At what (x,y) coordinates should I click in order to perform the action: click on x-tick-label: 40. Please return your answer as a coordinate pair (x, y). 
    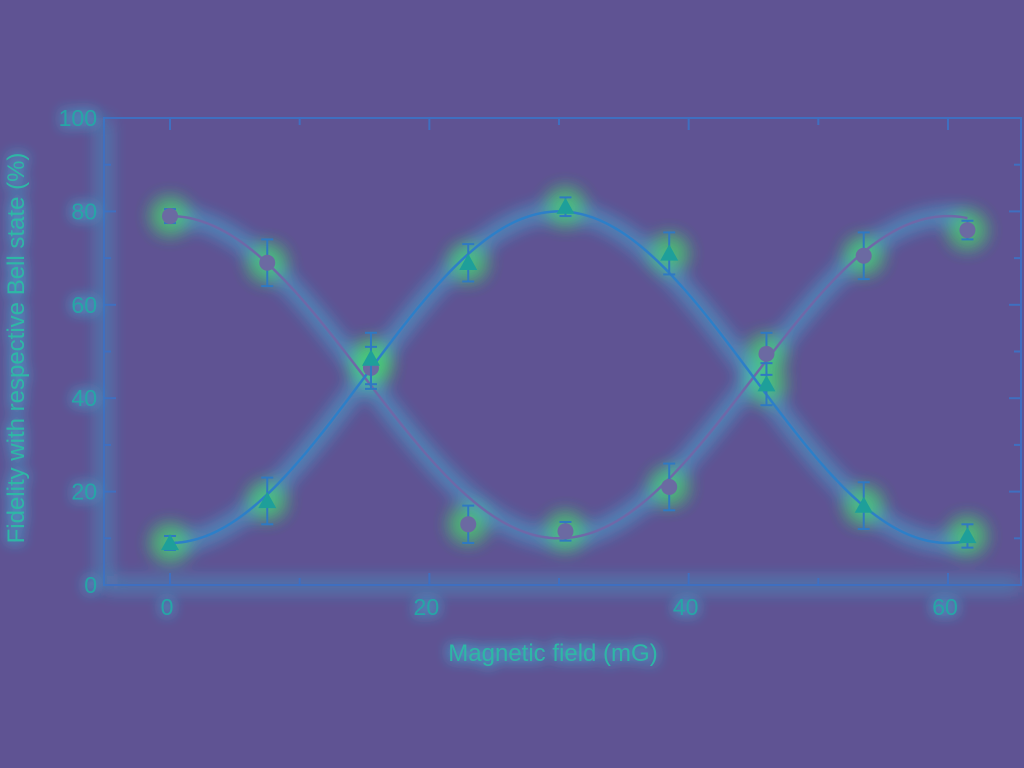
    Looking at the image, I should click on (686, 607).